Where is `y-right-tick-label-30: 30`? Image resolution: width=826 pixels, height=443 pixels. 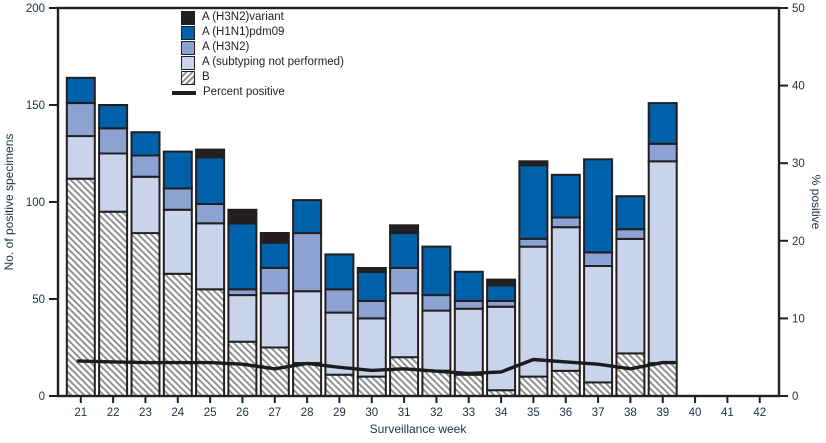
y-right-tick-label-30: 30 is located at coordinates (798, 164).